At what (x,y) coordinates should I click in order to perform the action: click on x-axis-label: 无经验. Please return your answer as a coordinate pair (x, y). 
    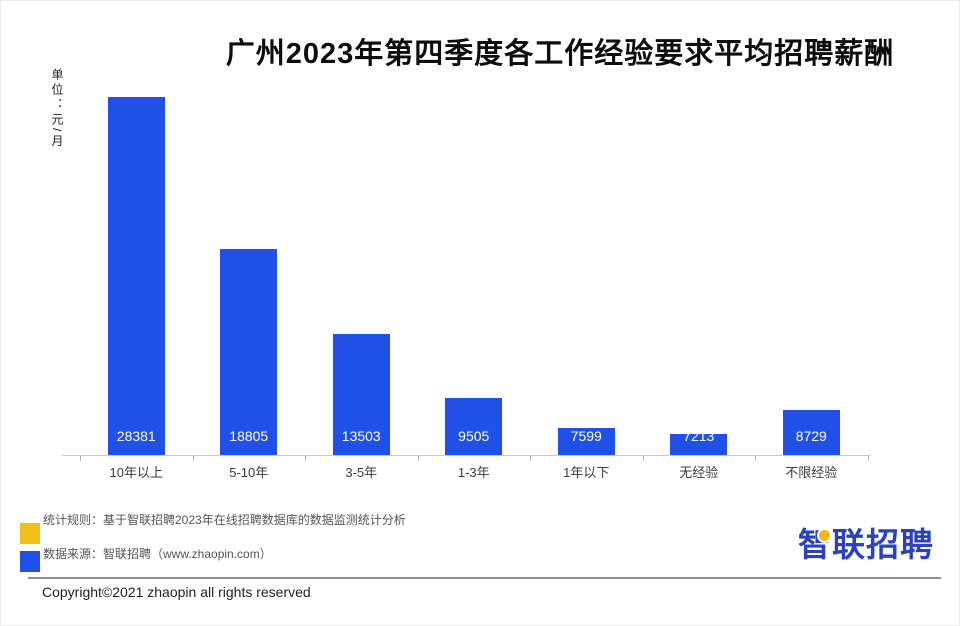
    Looking at the image, I should click on (699, 472).